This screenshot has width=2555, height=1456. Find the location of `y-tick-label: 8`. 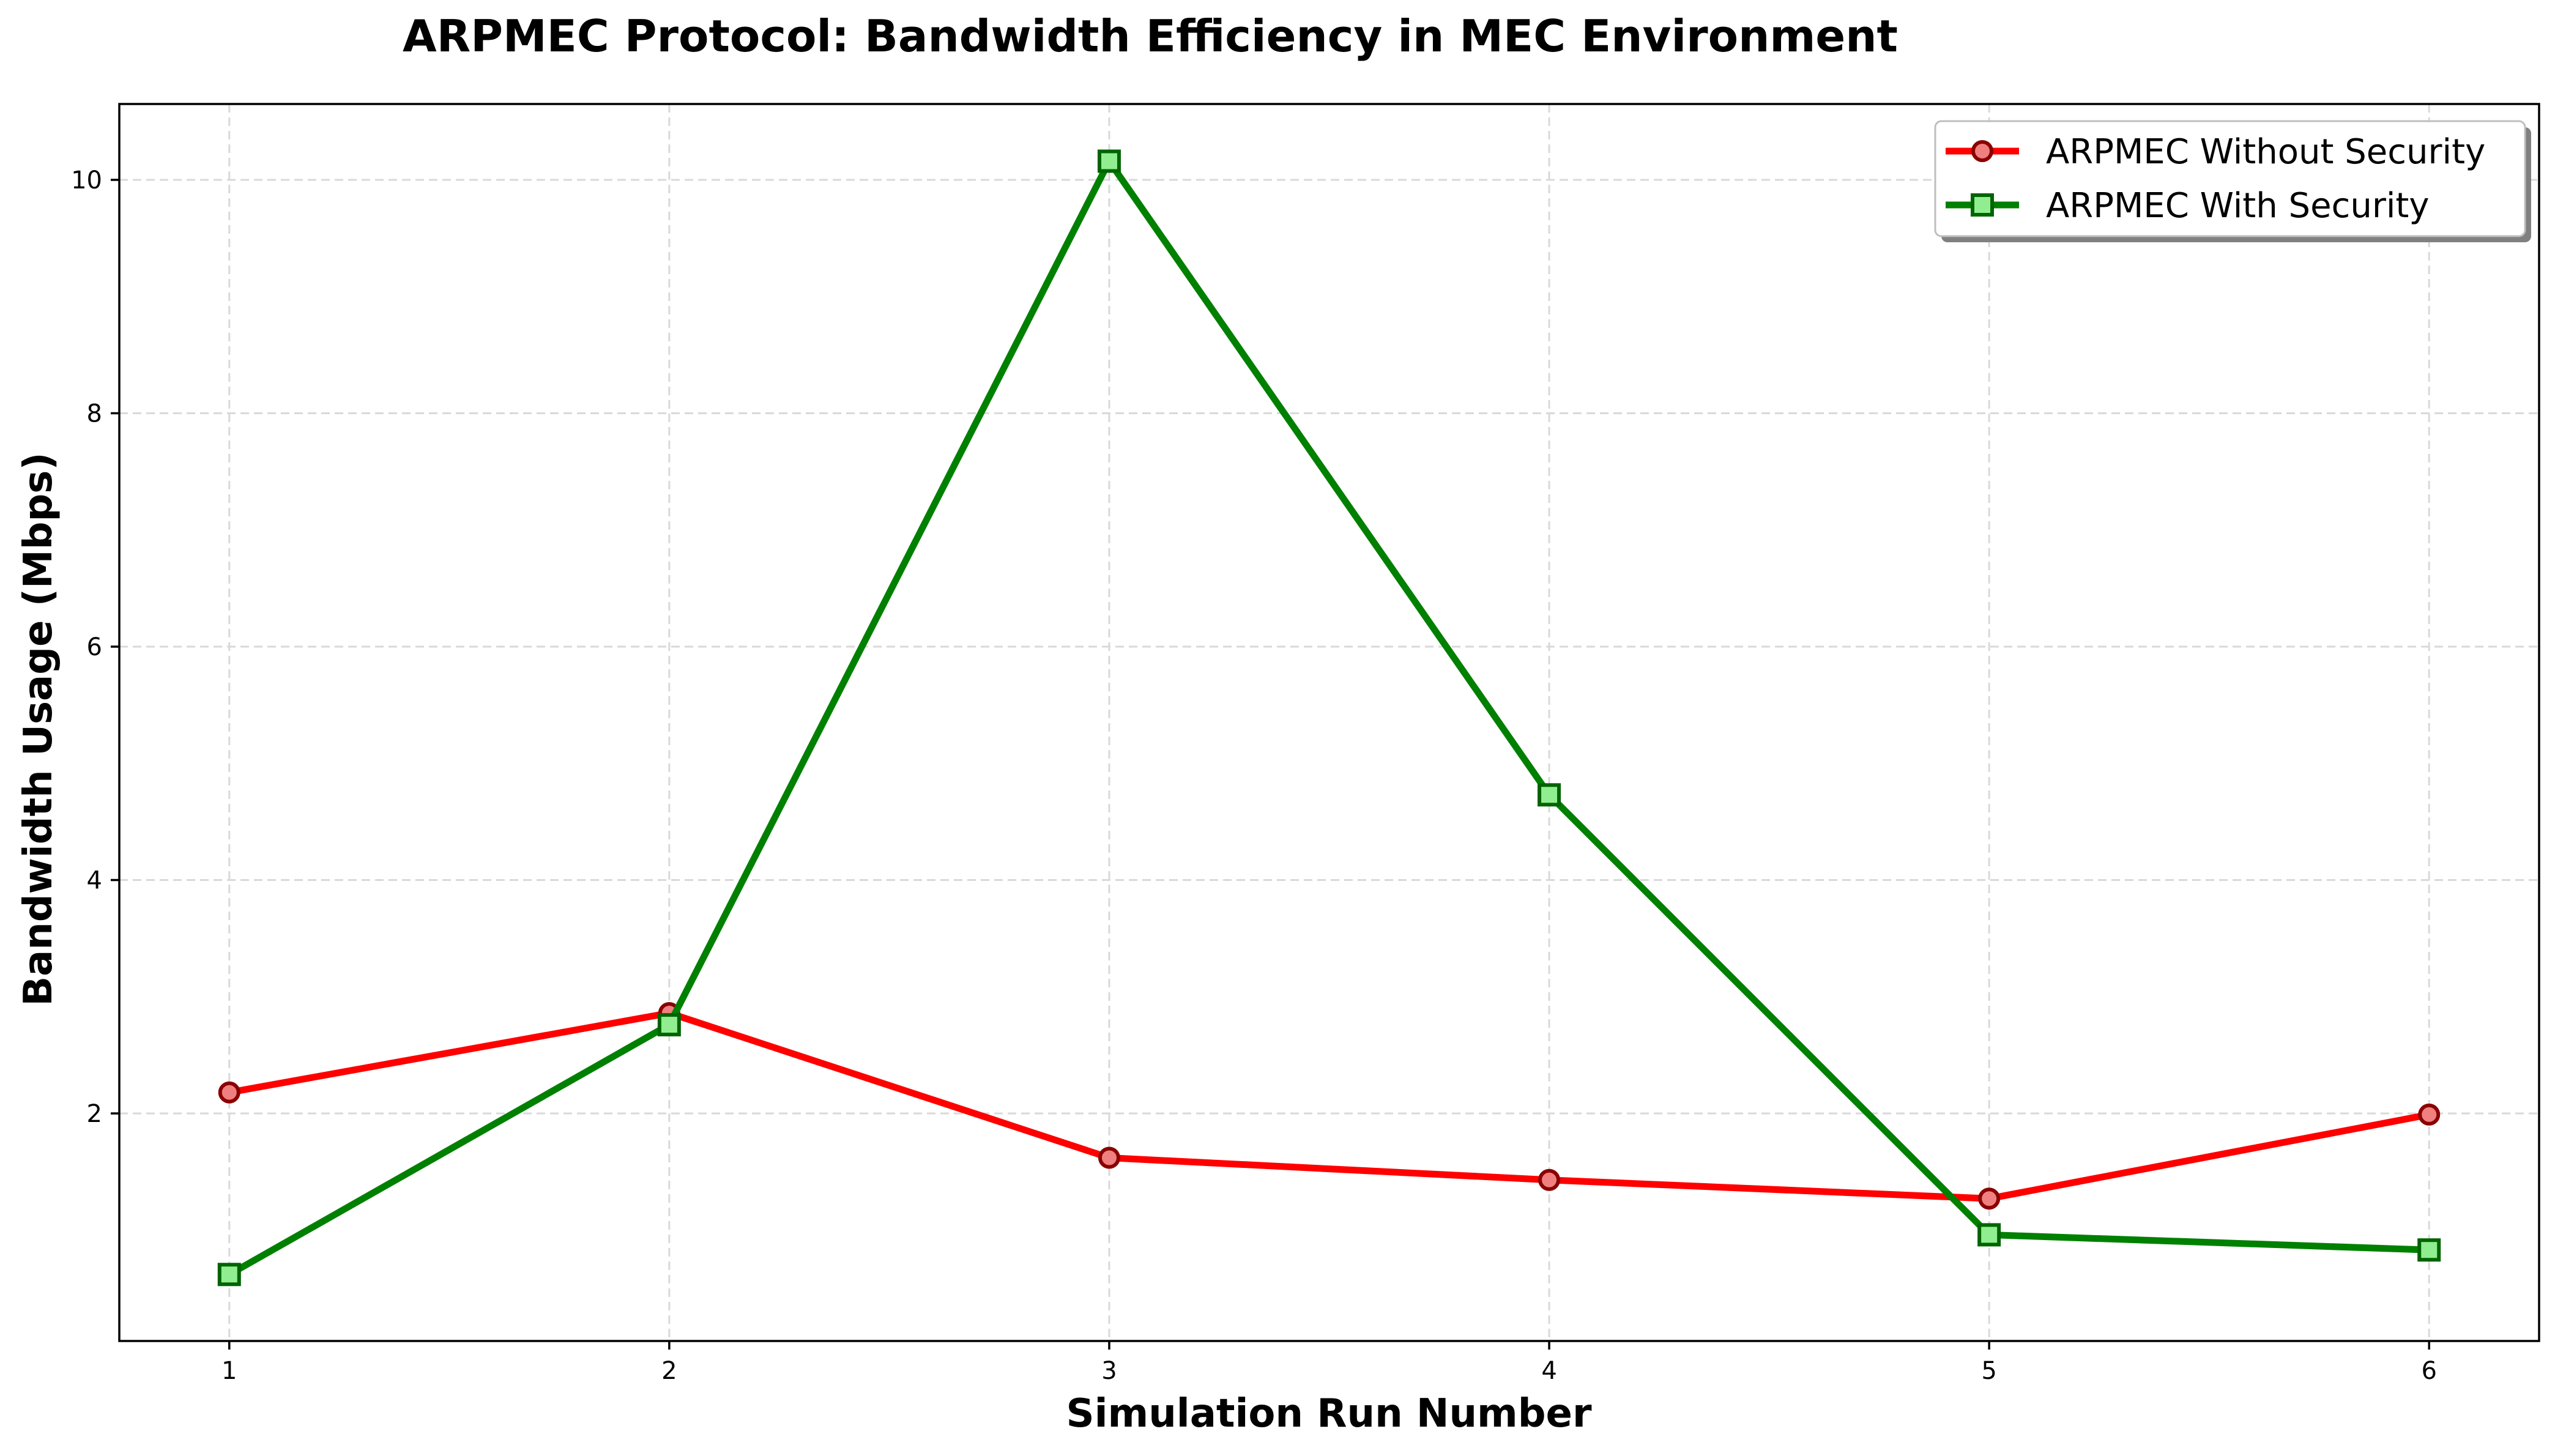

y-tick-label: 8 is located at coordinates (94, 414).